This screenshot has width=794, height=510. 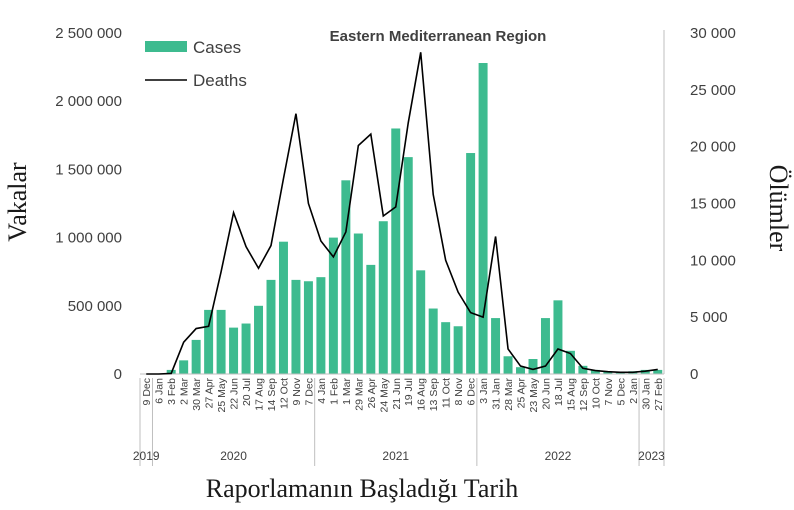 What do you see at coordinates (509, 394) in the screenshot?
I see `x-tick-label: 28 Mar` at bounding box center [509, 394].